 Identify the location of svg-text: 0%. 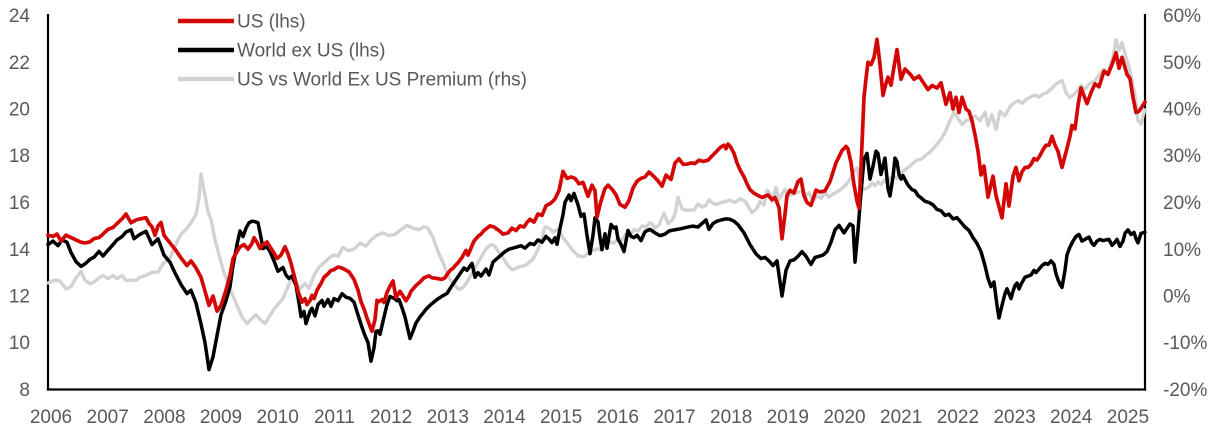
(1177, 297).